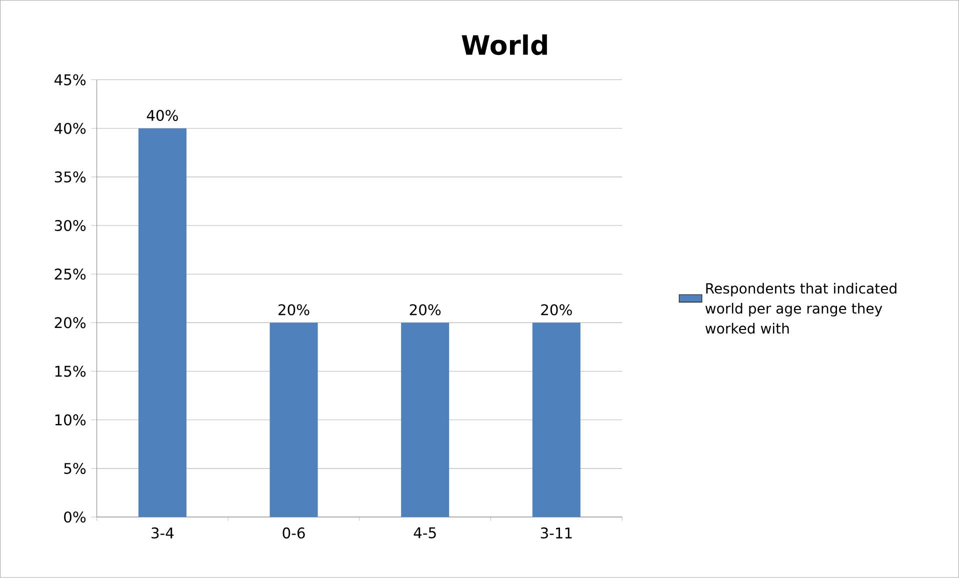  I want to click on y-tick-label: 5%, so click(75, 468).